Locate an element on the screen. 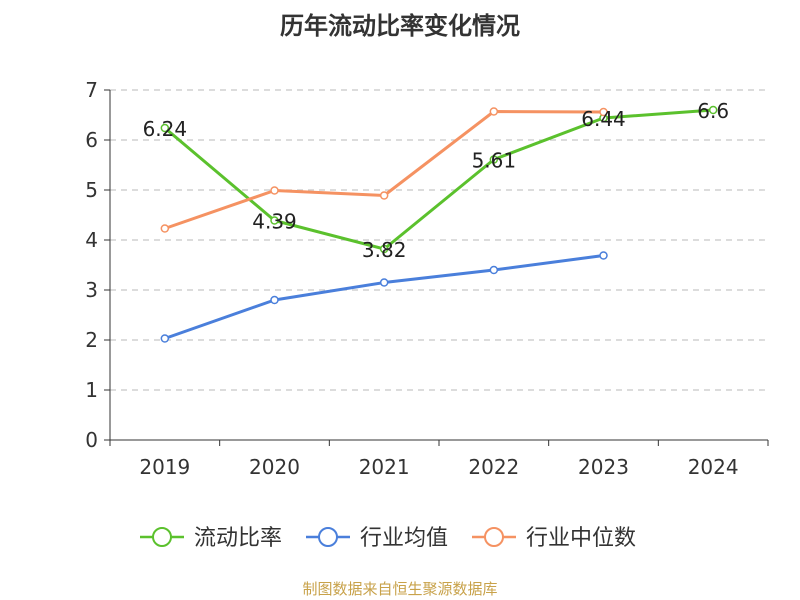  y-tick-label: 1 is located at coordinates (91, 390).